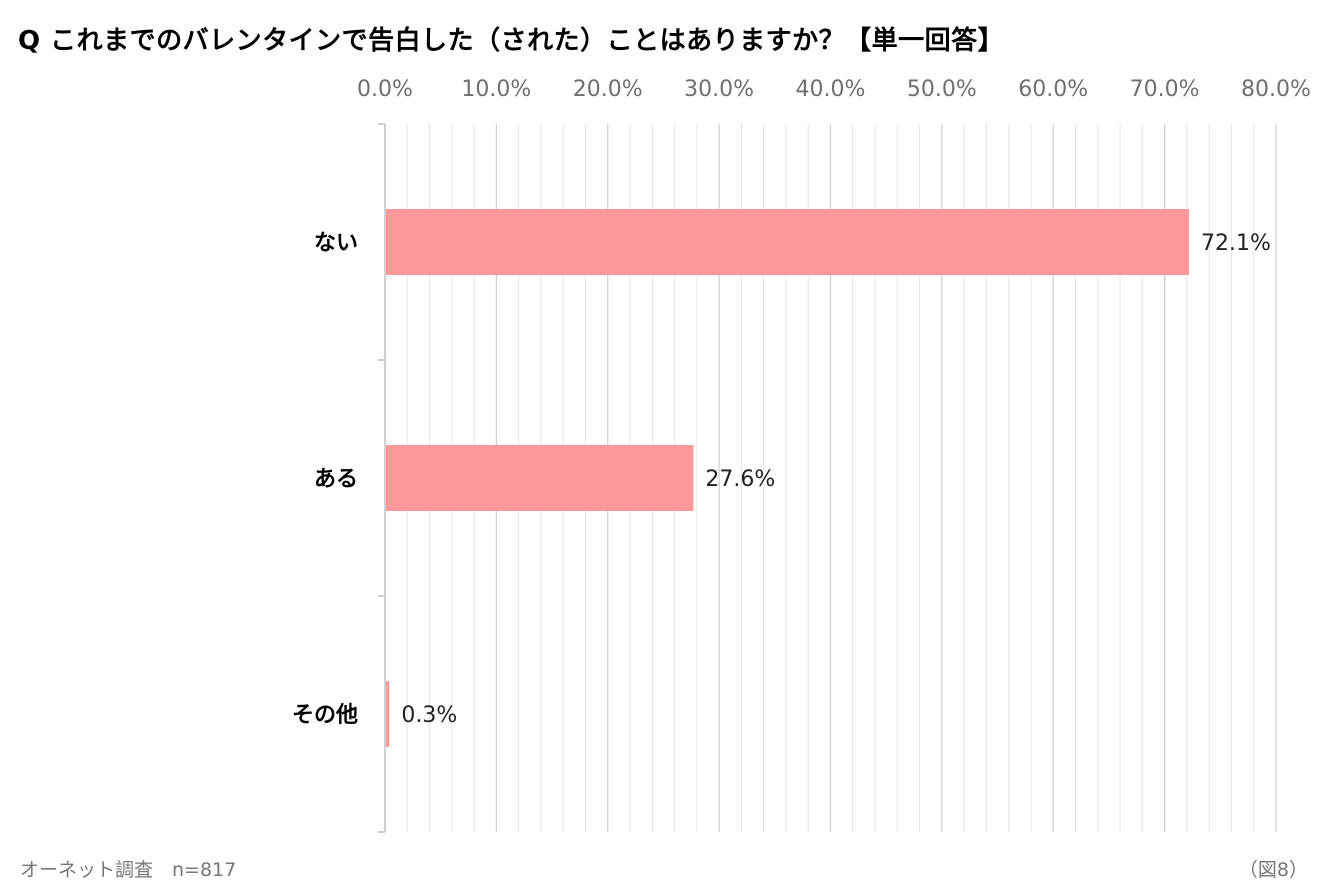  What do you see at coordinates (1236, 243) in the screenshot?
I see `data-label: 72.1%` at bounding box center [1236, 243].